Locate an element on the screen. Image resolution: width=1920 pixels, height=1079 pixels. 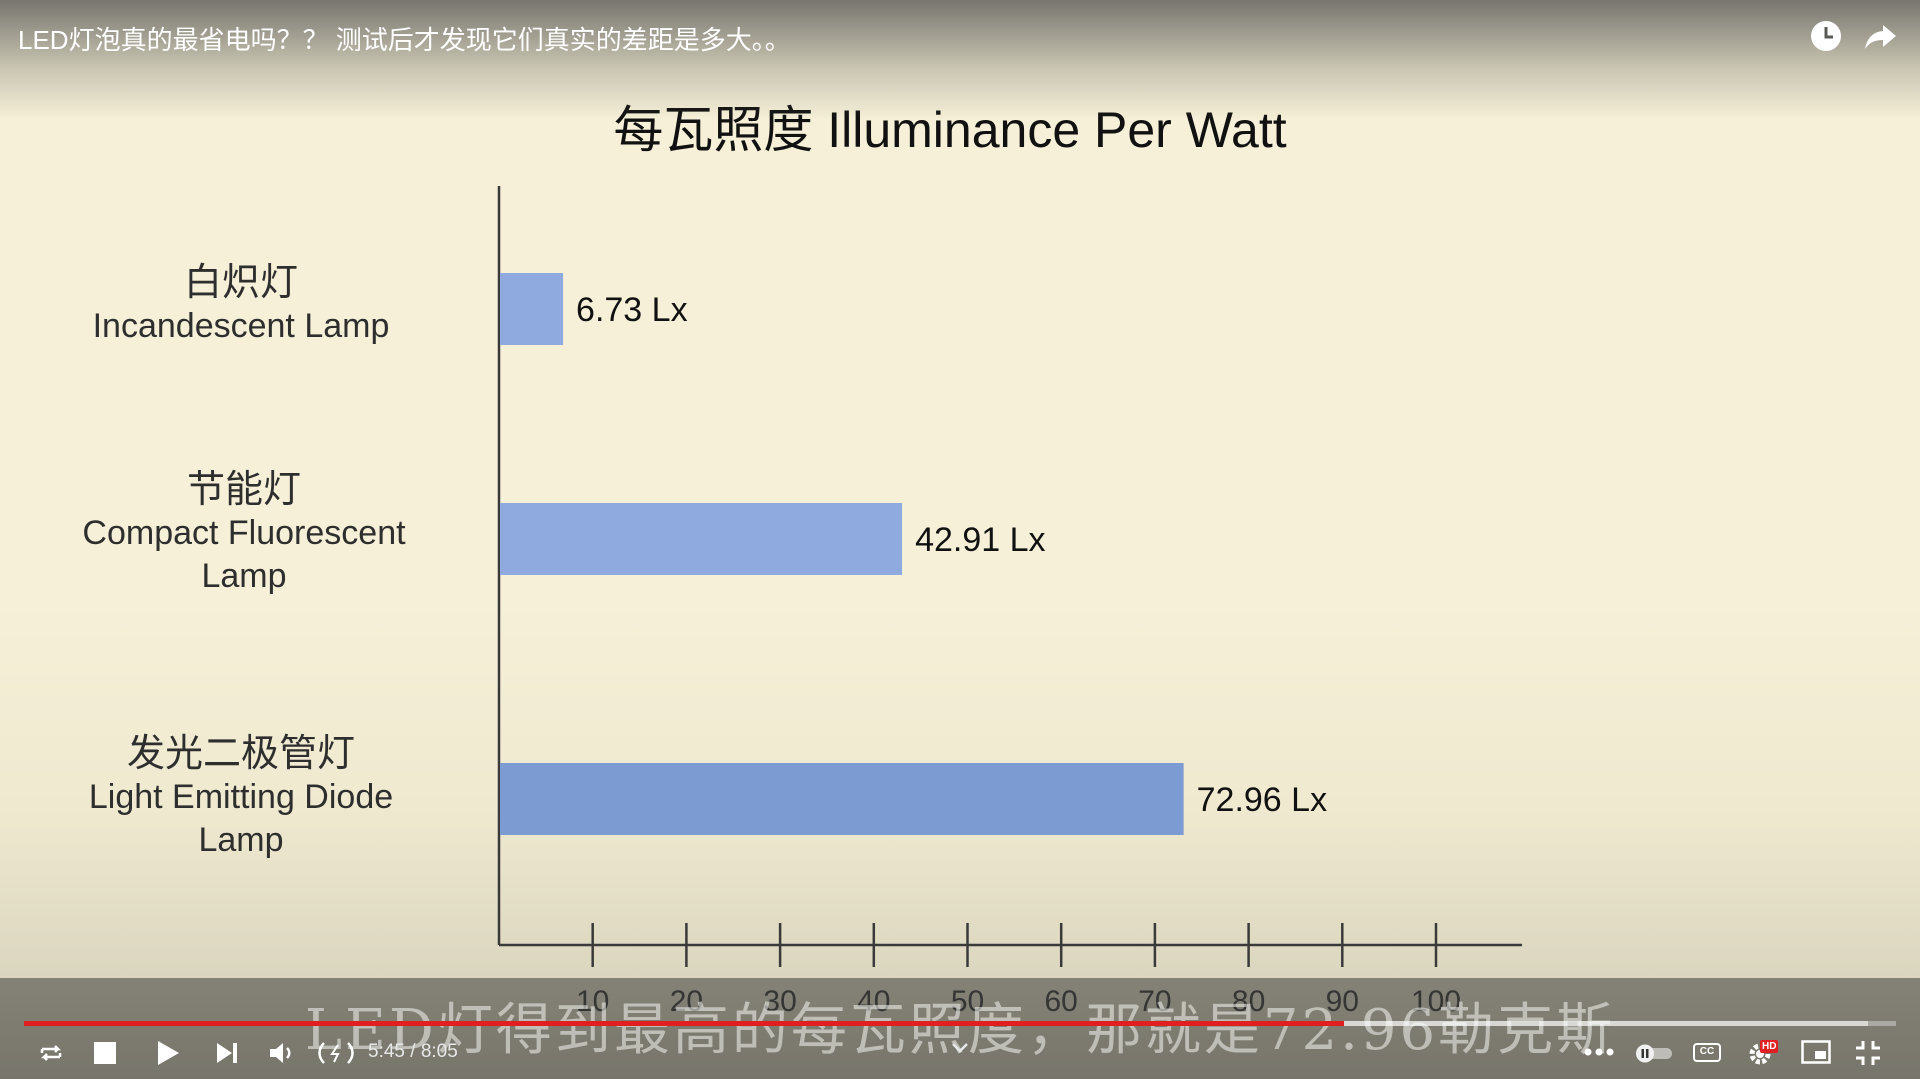
bar-compact-fluorescent is located at coordinates (701, 539).